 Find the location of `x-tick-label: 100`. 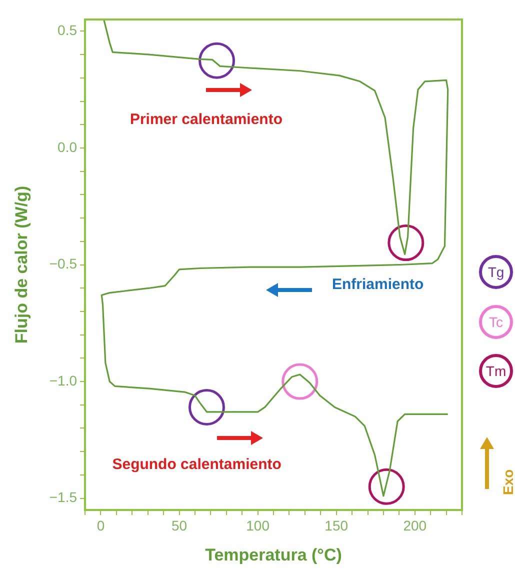

x-tick-label: 100 is located at coordinates (258, 525).